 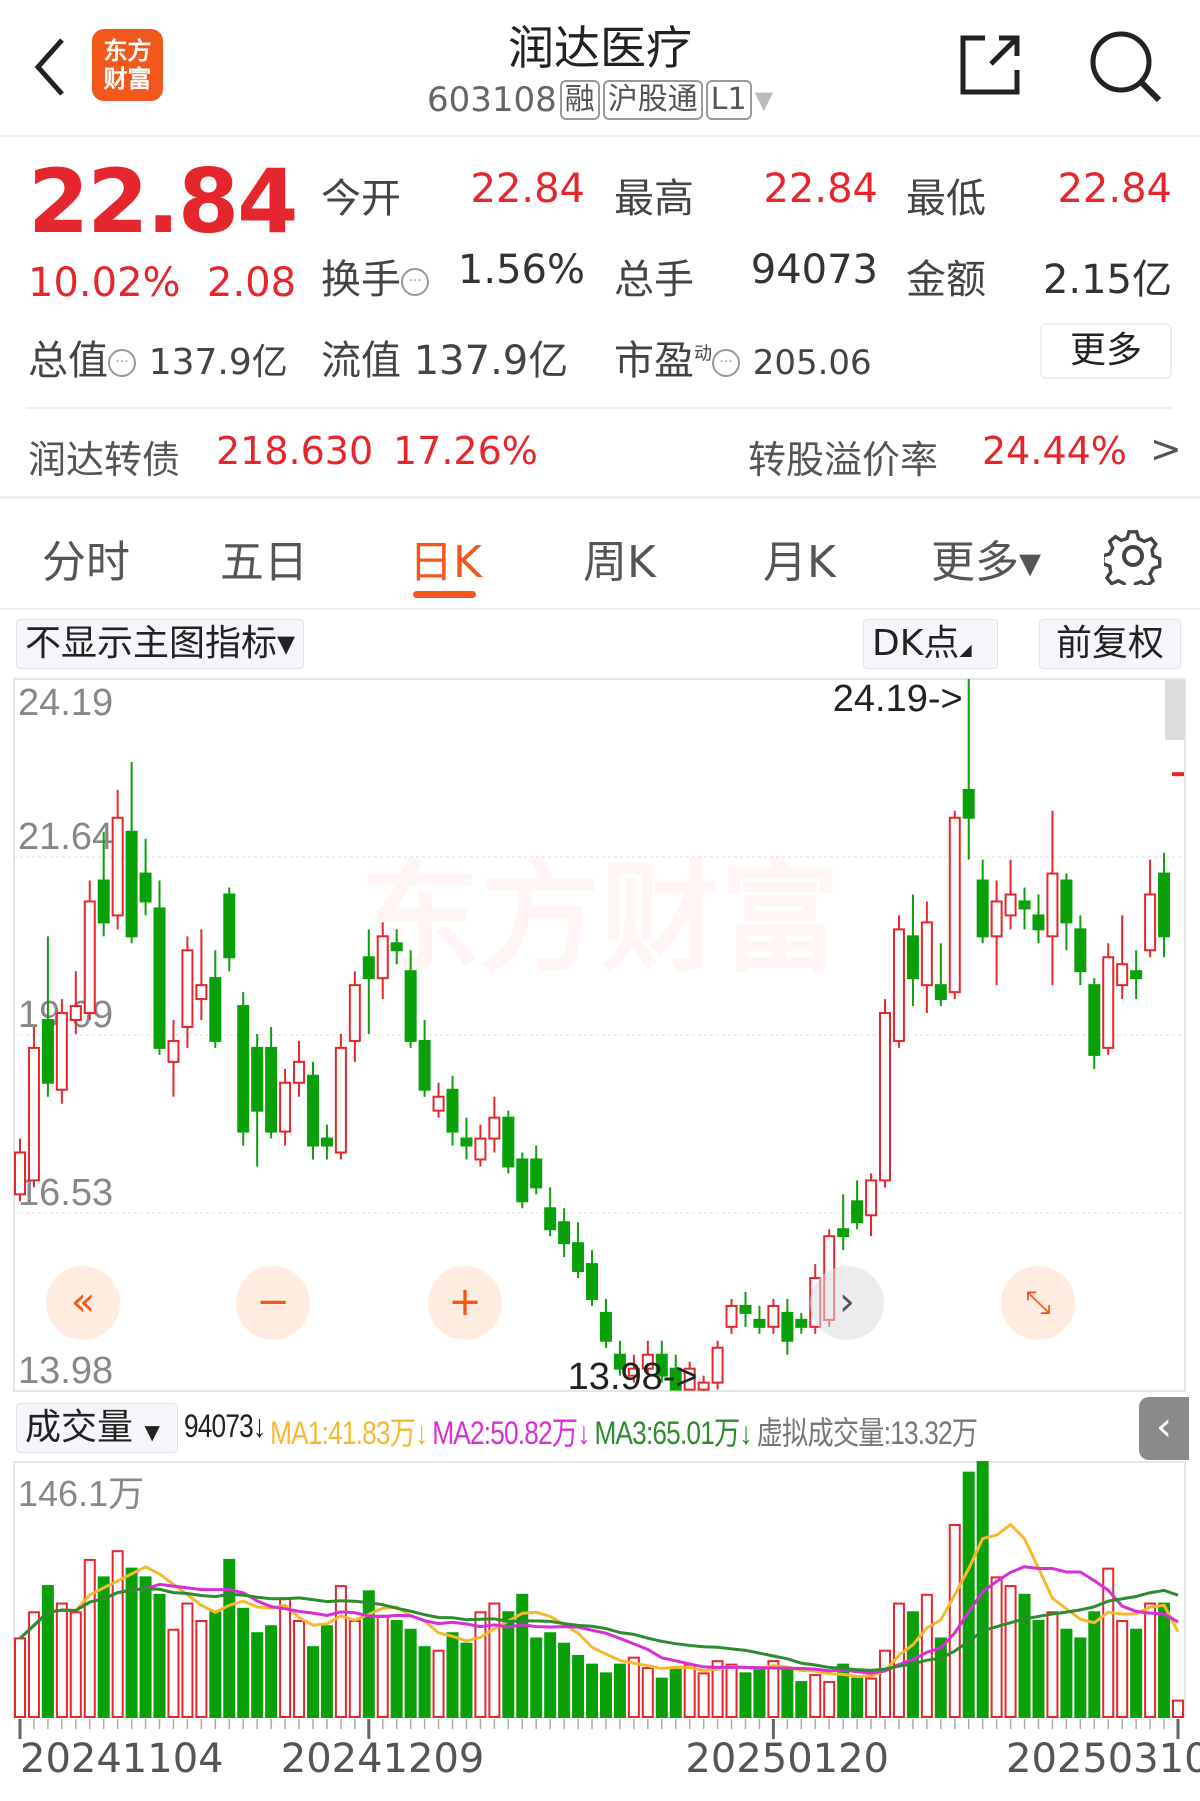 I want to click on search-button, so click(x=1125, y=68).